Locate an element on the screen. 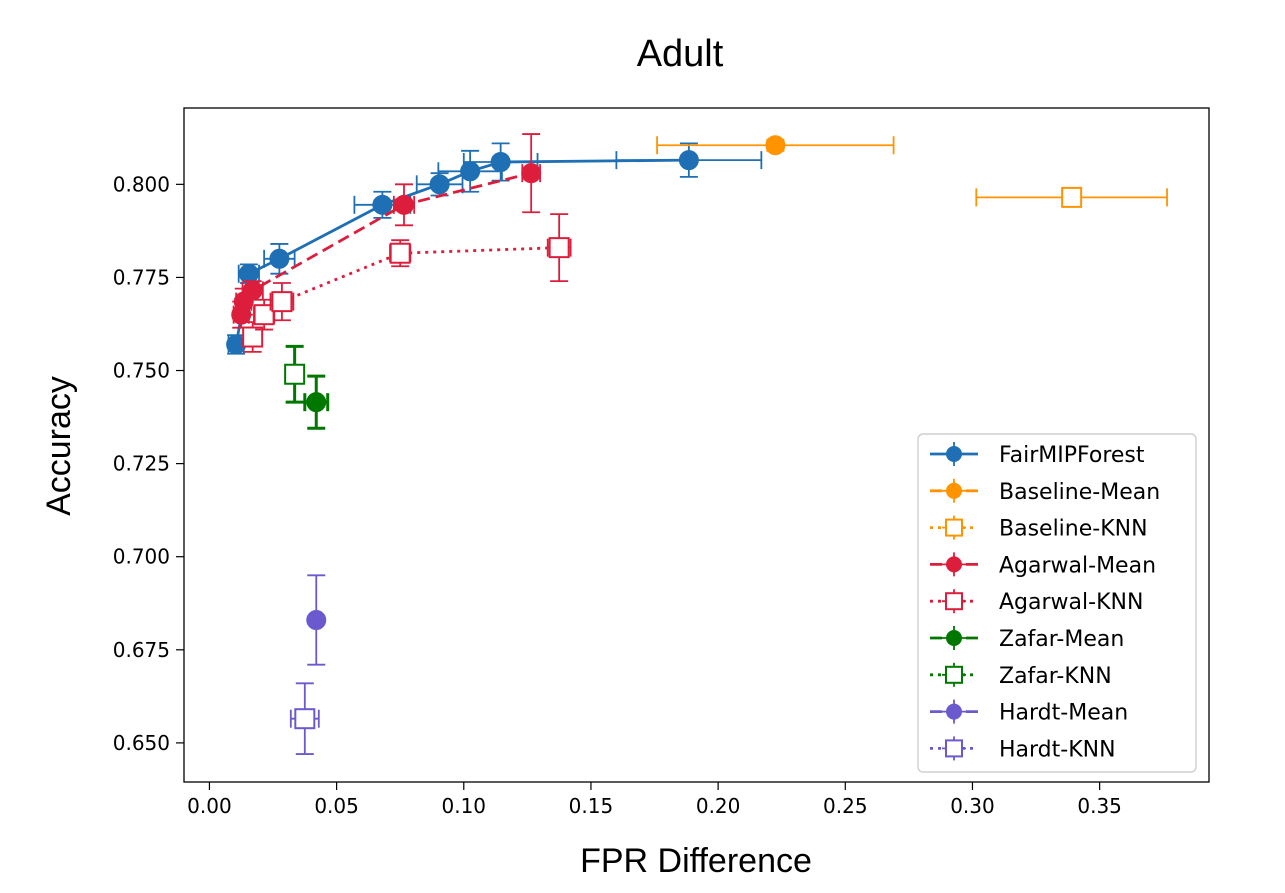 Image resolution: width=1285 pixels, height=893 pixels. series-hardt-knn is located at coordinates (304, 718).